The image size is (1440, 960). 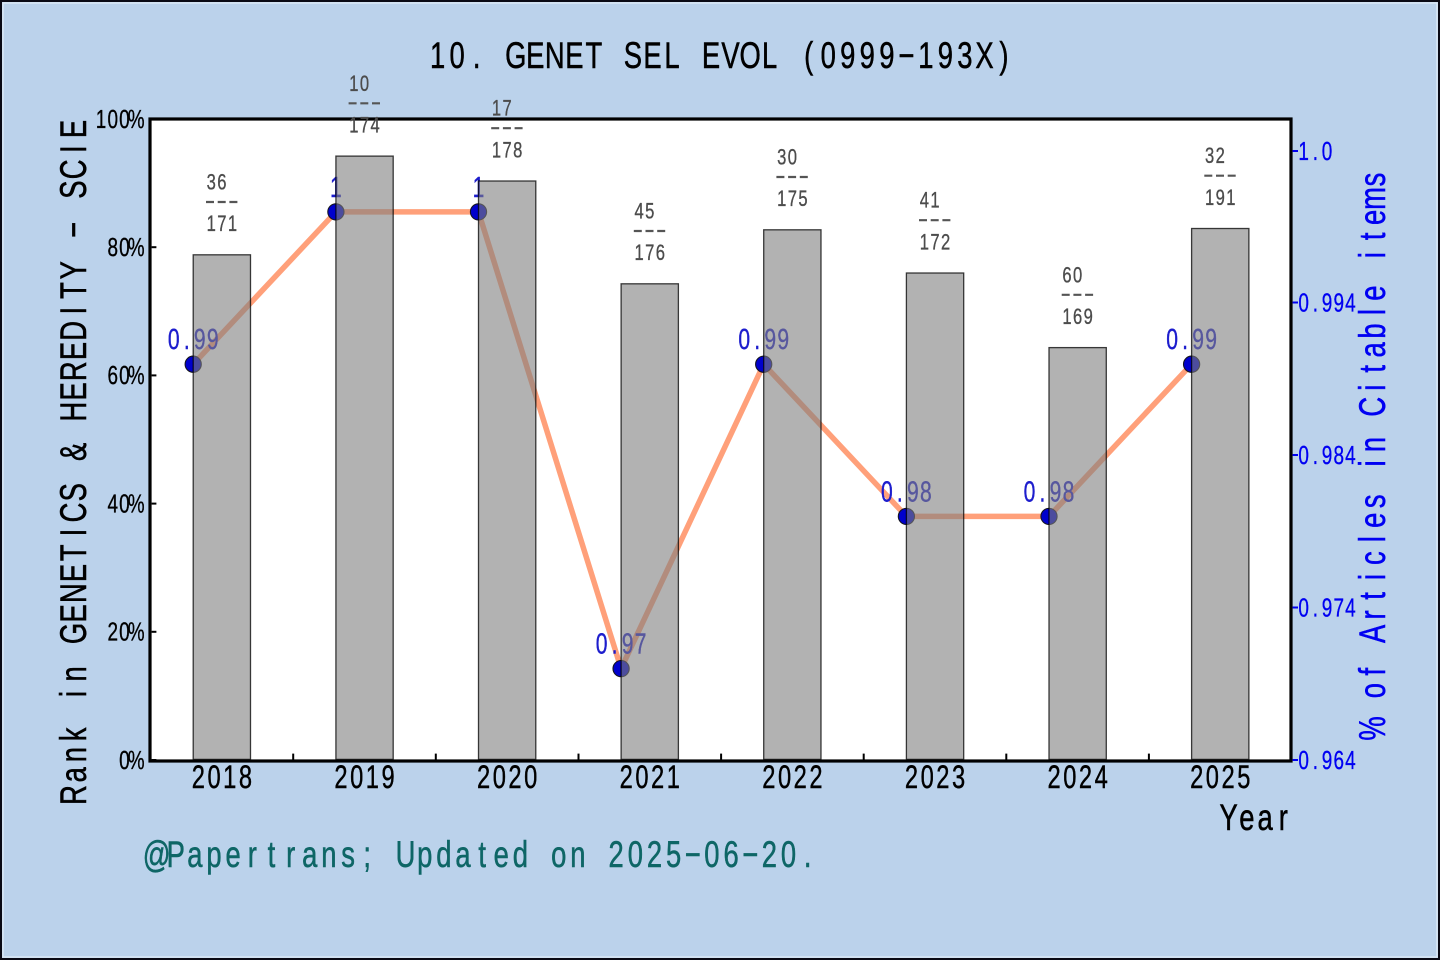 What do you see at coordinates (1077, 317) in the screenshot?
I see `svg-text: 169` at bounding box center [1077, 317].